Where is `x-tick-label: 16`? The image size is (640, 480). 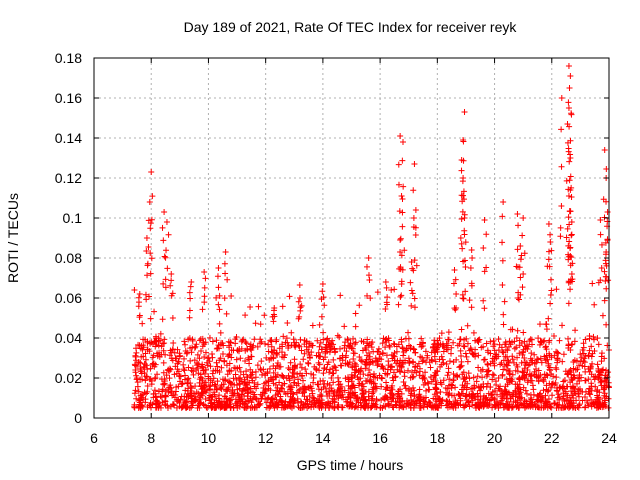
x-tick-label: 16 is located at coordinates (380, 438).